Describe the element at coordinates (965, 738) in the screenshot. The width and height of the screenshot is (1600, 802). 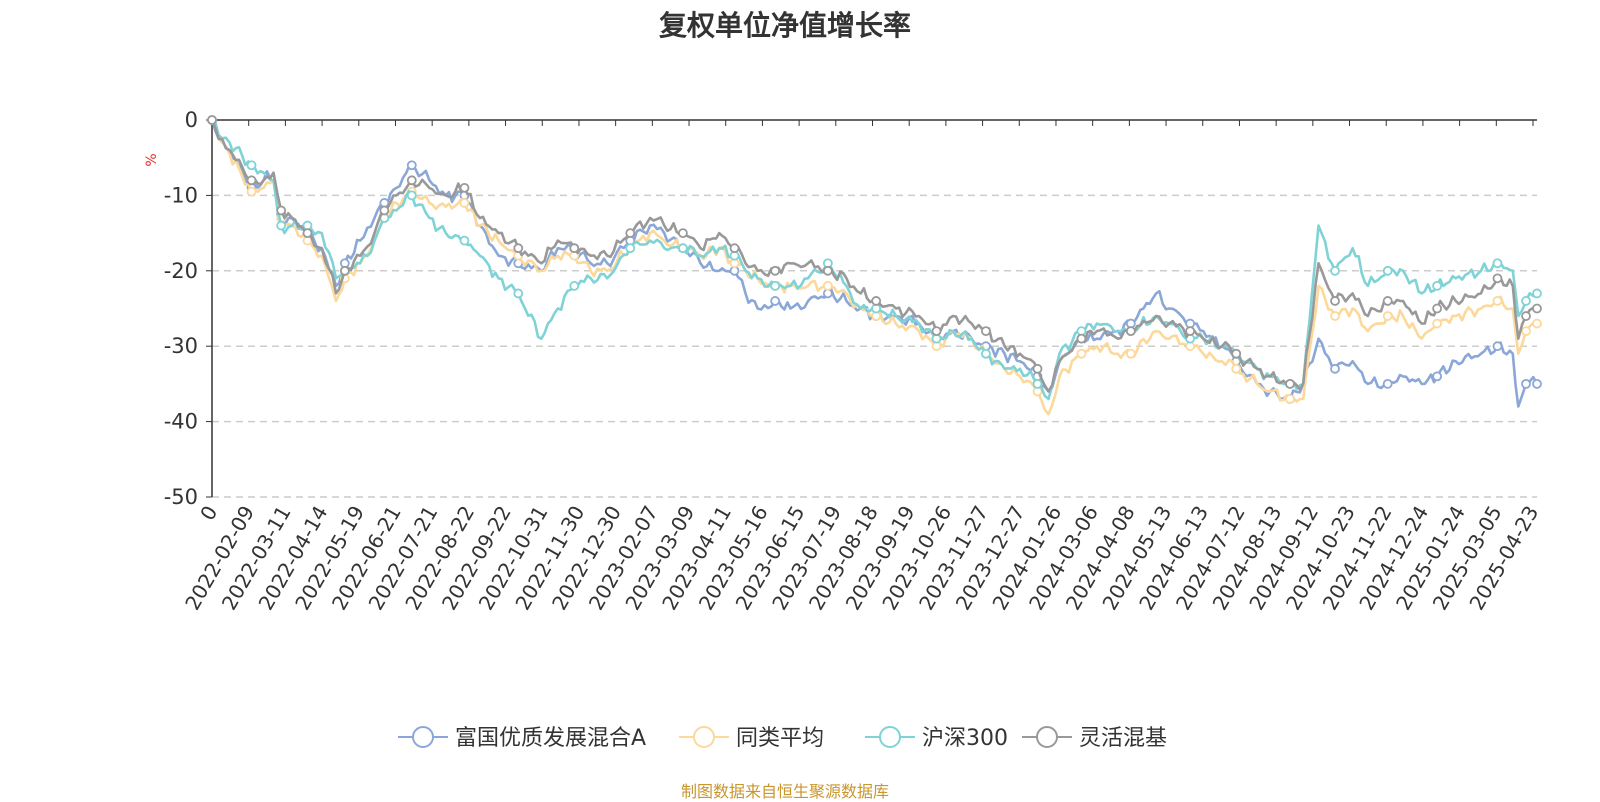
I see `legend-label: 沪深300` at that location.